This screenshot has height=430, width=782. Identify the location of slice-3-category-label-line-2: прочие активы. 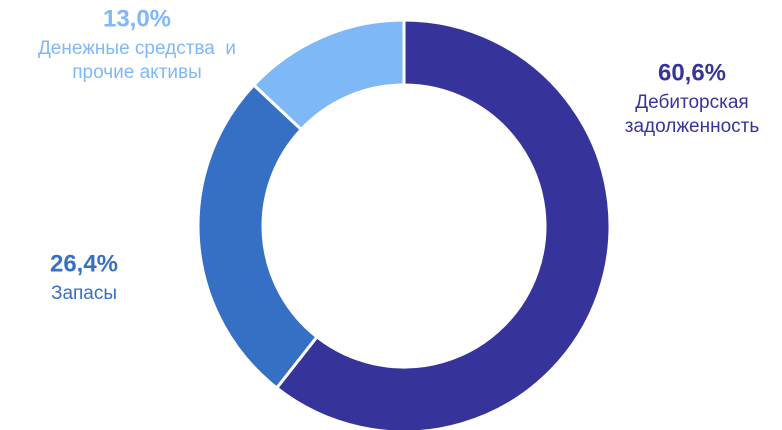
(137, 72).